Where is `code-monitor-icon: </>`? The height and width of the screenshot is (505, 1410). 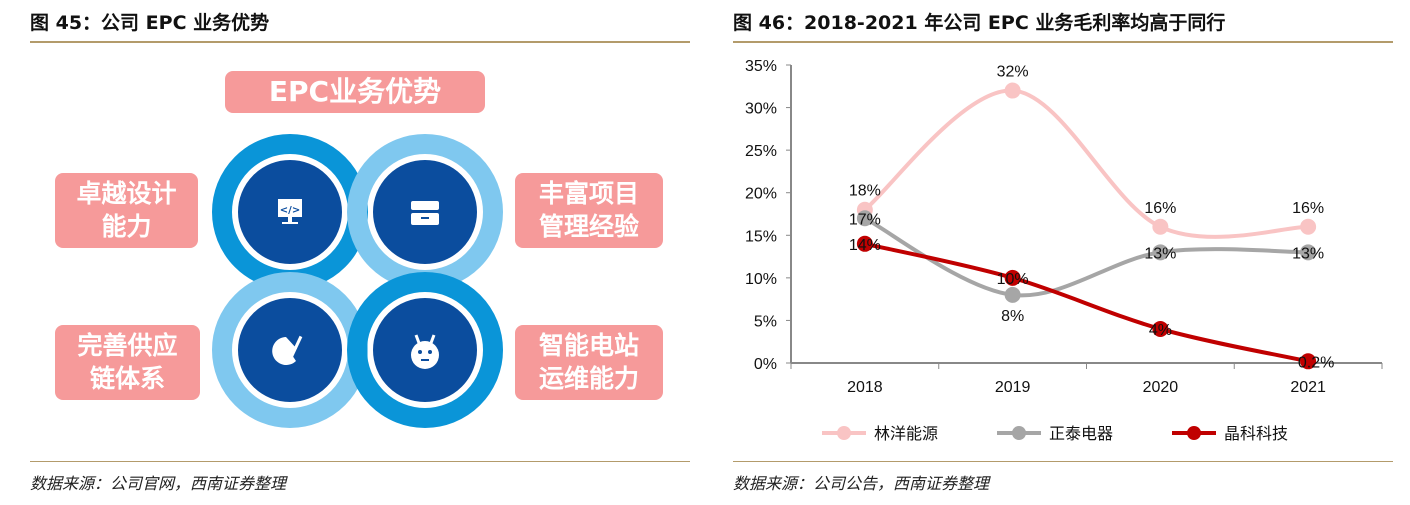 code-monitor-icon: </> is located at coordinates (290, 211).